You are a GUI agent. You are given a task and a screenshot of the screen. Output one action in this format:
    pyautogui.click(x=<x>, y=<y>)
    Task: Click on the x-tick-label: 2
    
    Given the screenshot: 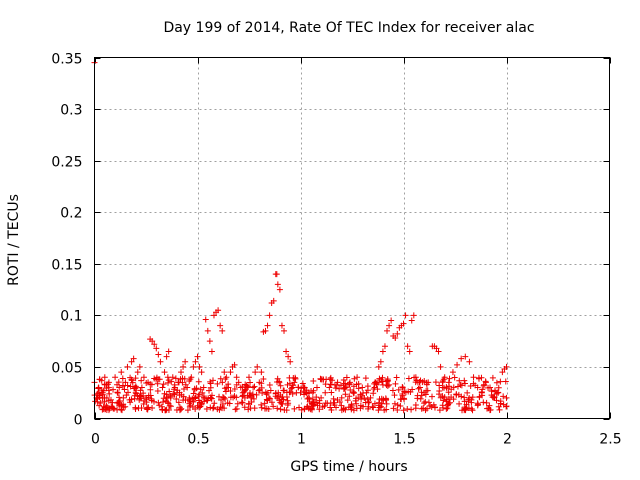 What is the action you would take?
    pyautogui.click(x=507, y=440)
    